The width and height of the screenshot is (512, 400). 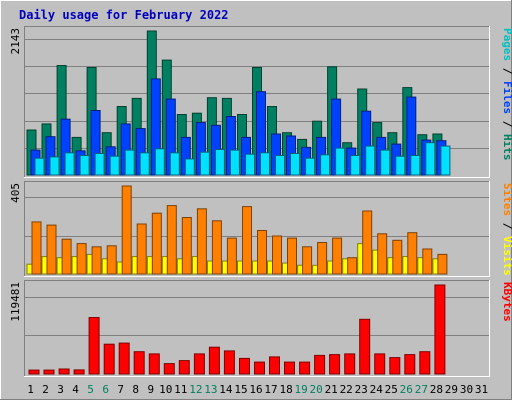 I want to click on x-tick-label: 13, so click(x=210, y=389).